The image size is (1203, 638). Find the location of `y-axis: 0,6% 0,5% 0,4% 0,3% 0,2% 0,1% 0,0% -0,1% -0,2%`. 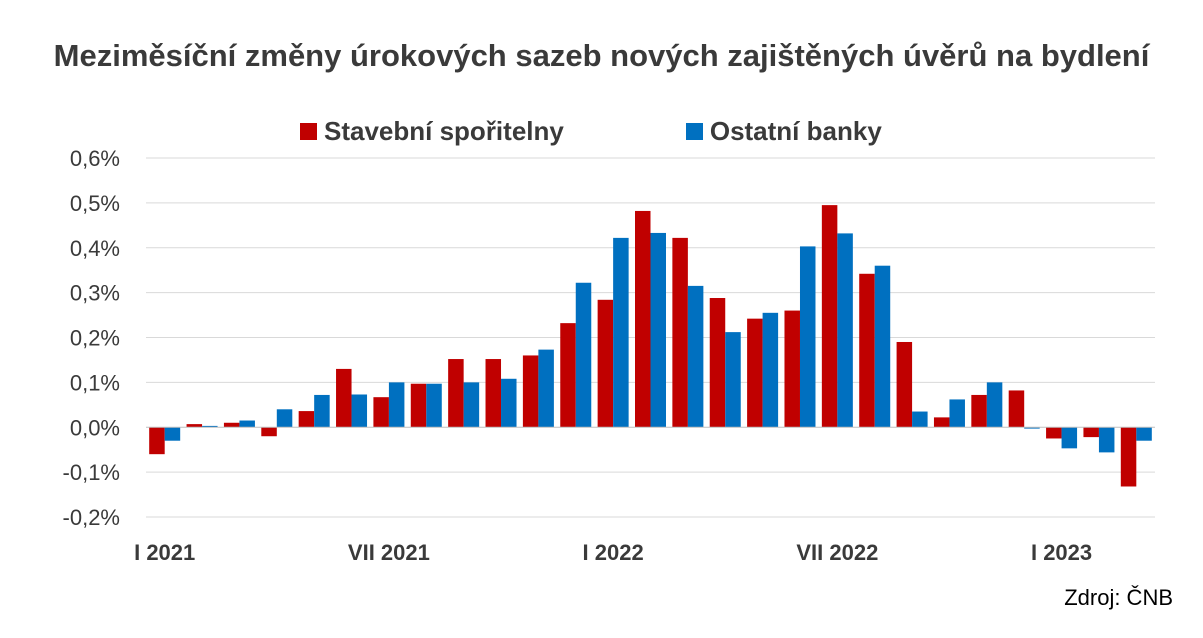

y-axis: 0,6% 0,5% 0,4% 0,3% 0,2% 0,1% 0,0% -0,1% -0,2% is located at coordinates (91, 338).